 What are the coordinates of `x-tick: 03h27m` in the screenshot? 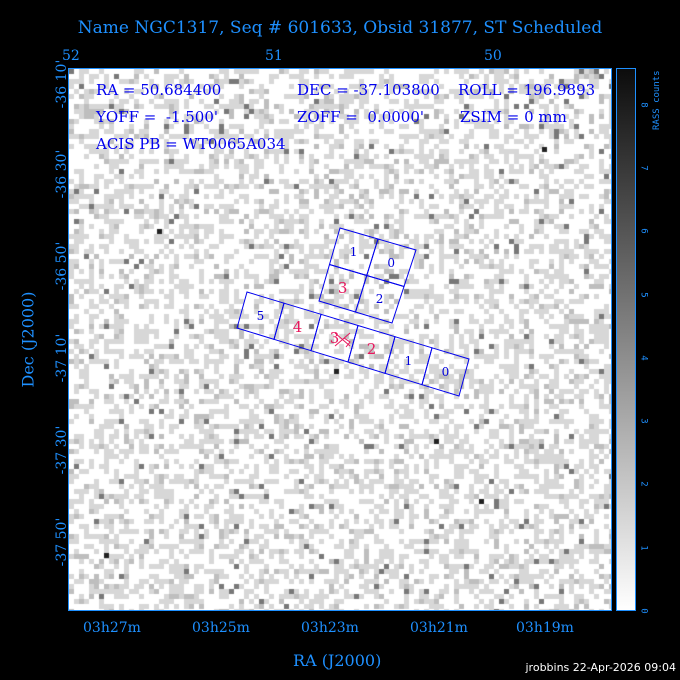 It's located at (112, 628).